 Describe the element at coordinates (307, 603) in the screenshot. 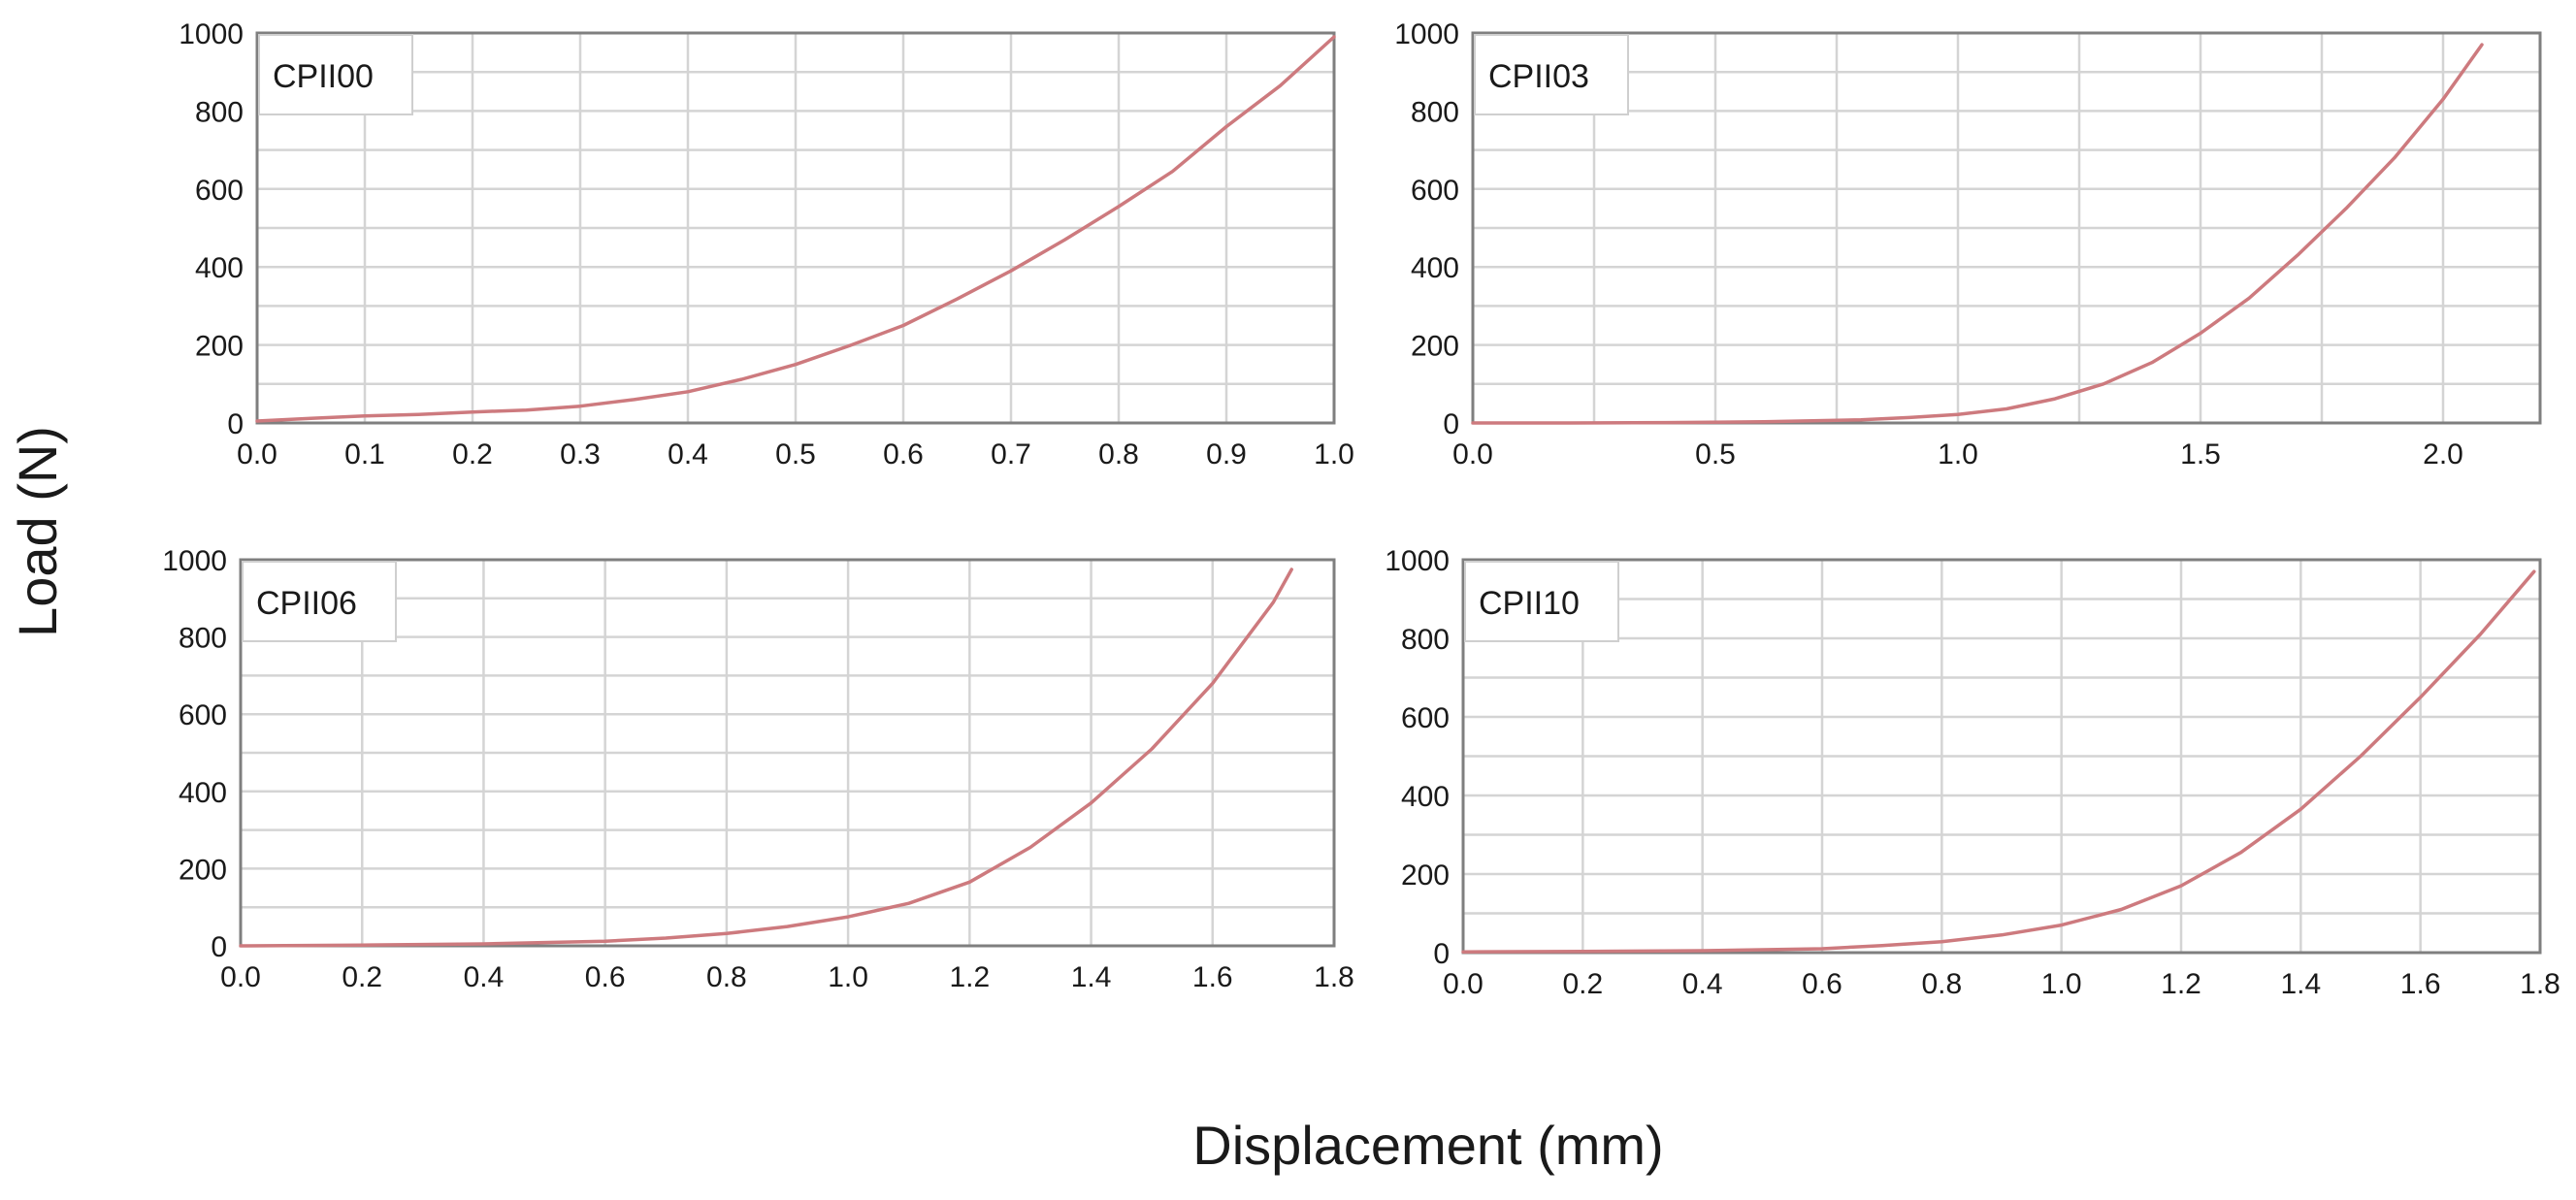

I see `panel-label: CPII06` at that location.